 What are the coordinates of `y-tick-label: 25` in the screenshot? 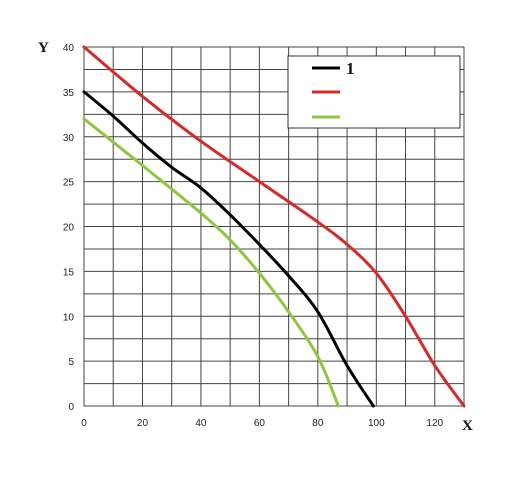 It's located at (69, 183).